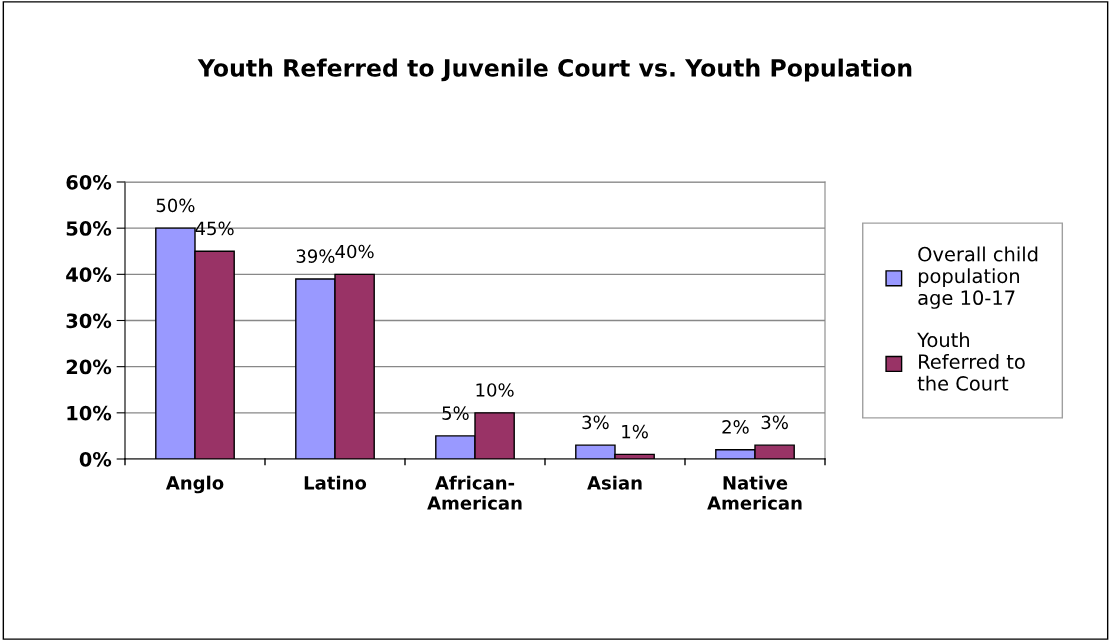  Describe the element at coordinates (89, 413) in the screenshot. I see `y-tick-label: 10%` at that location.